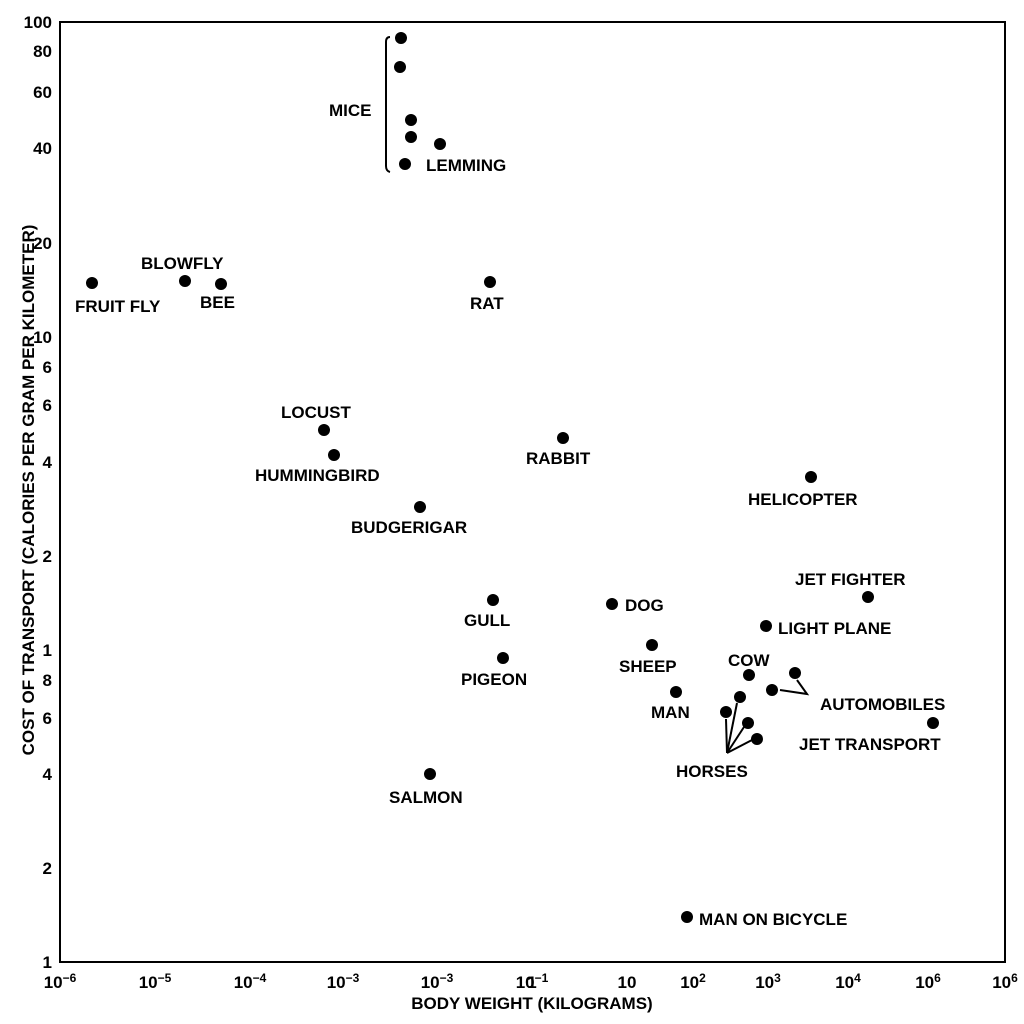 This screenshot has width=1024, height=1024. I want to click on data-point-man-on-bicycle, so click(687, 917).